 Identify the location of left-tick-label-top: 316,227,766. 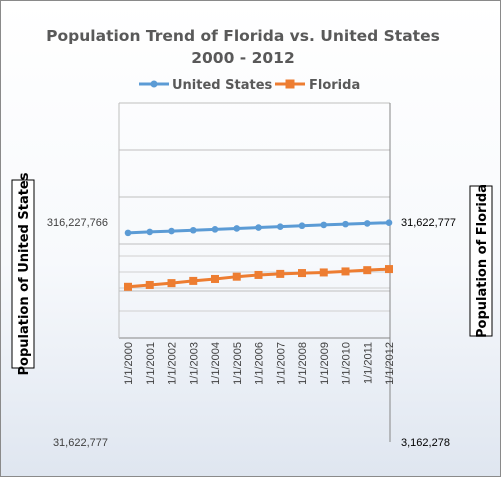
(77, 223).